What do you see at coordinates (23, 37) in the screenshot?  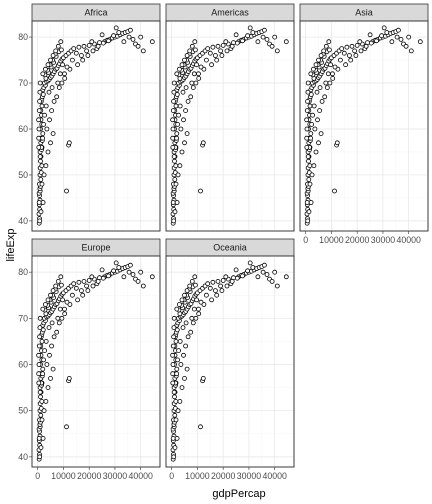 I see `y-tick-label: 80` at bounding box center [23, 37].